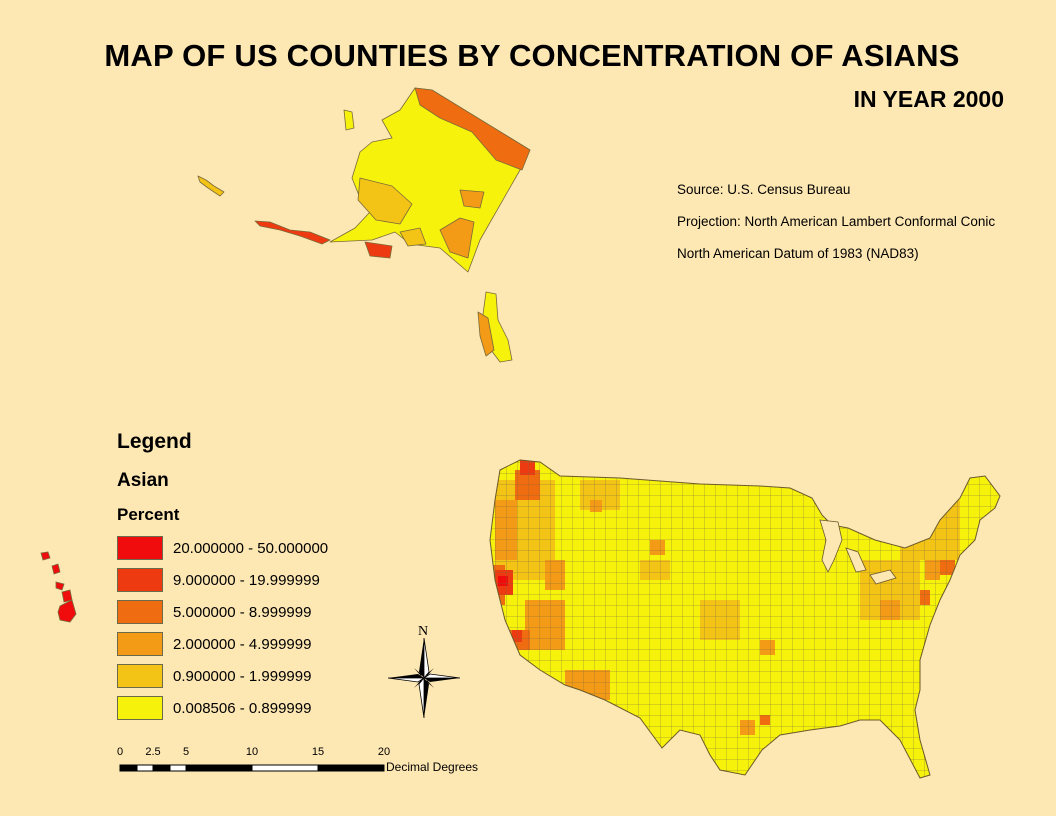 Image resolution: width=1056 pixels, height=816 pixels. I want to click on alaska-island-west, so click(211, 186).